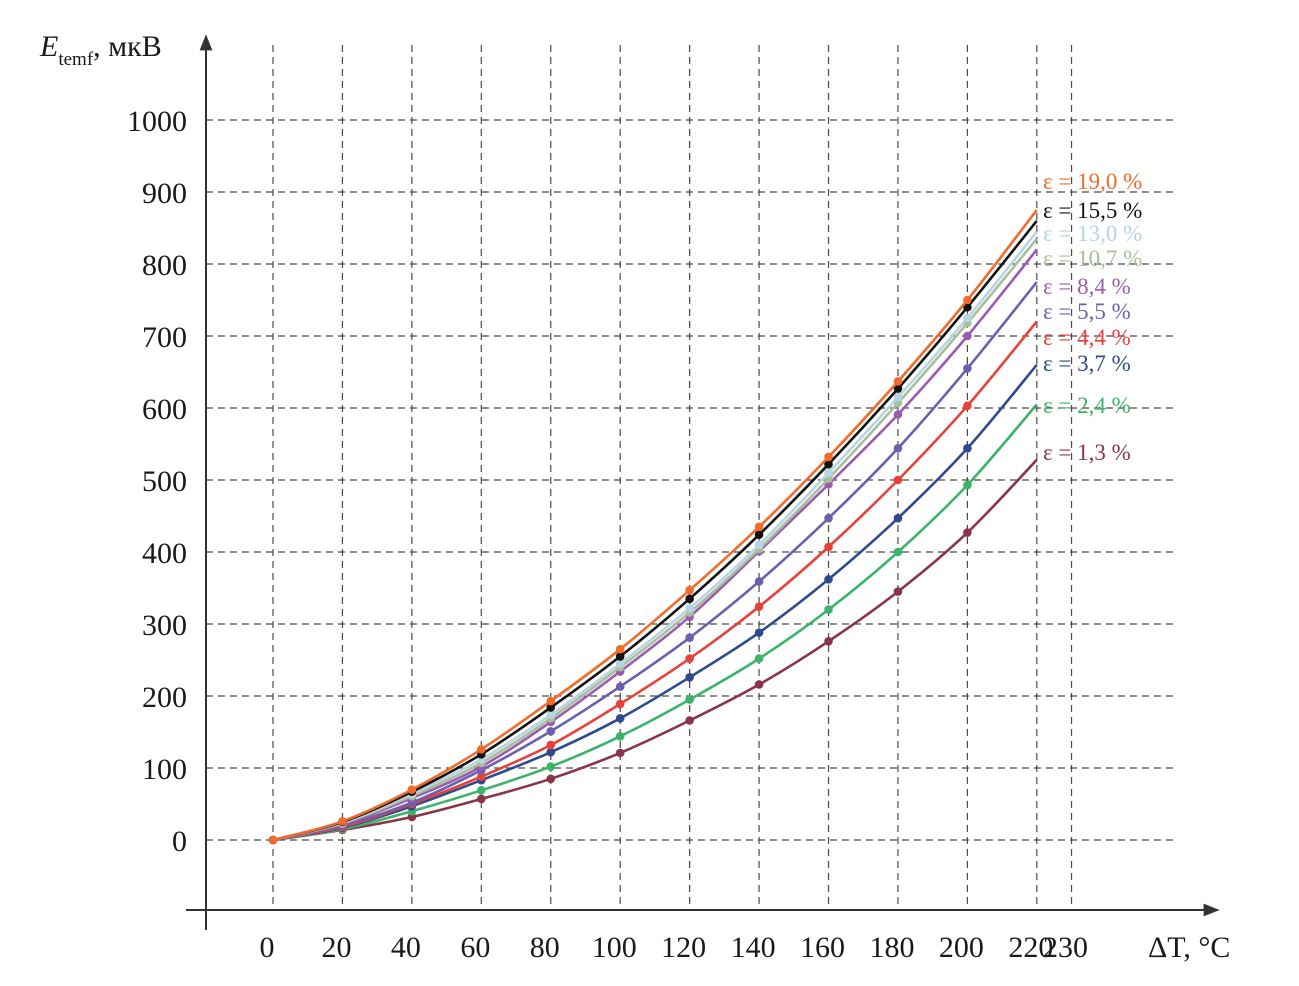  Describe the element at coordinates (961, 947) in the screenshot. I see `x-tick-label: 200` at that location.